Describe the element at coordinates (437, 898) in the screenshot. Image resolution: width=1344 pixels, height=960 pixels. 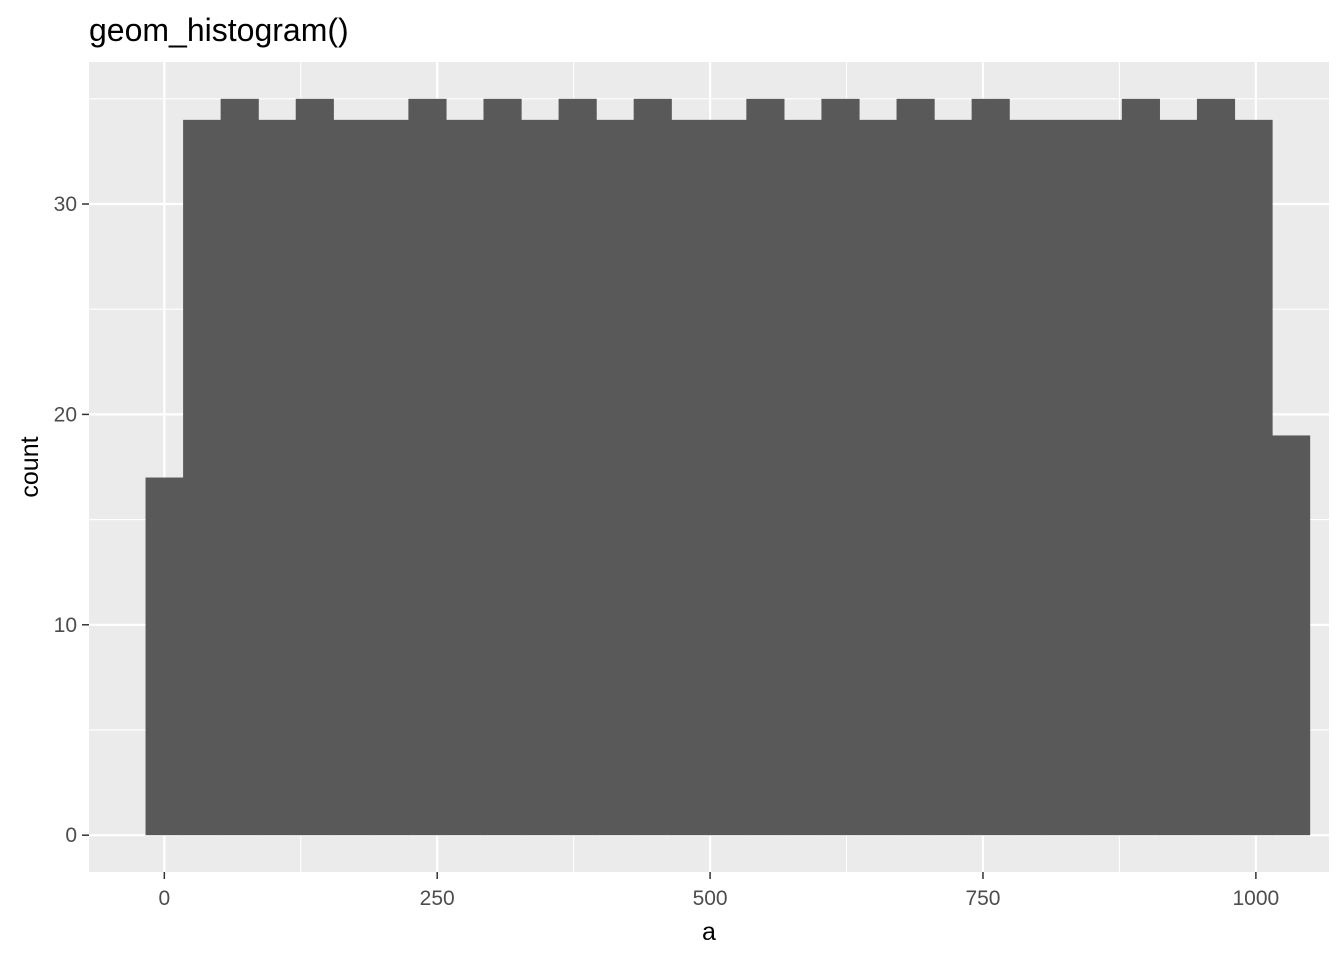
I see `x-tick-label: 250` at that location.